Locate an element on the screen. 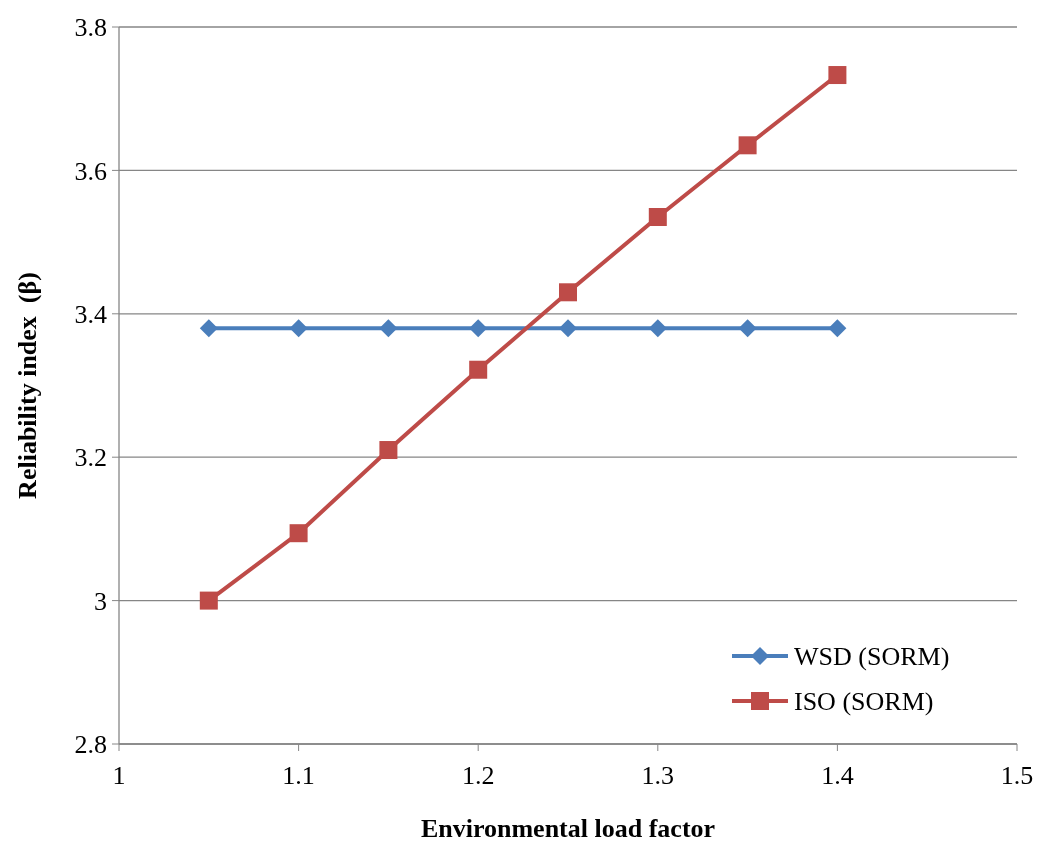  y-tick-label: 2.8 is located at coordinates (90, 745).